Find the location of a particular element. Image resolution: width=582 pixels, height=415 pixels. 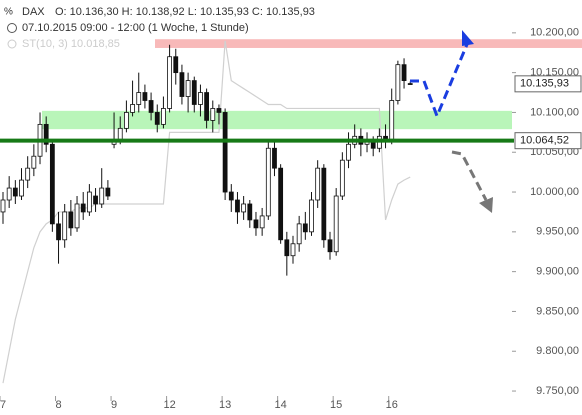

x-tick-label: 12 is located at coordinates (169, 405).